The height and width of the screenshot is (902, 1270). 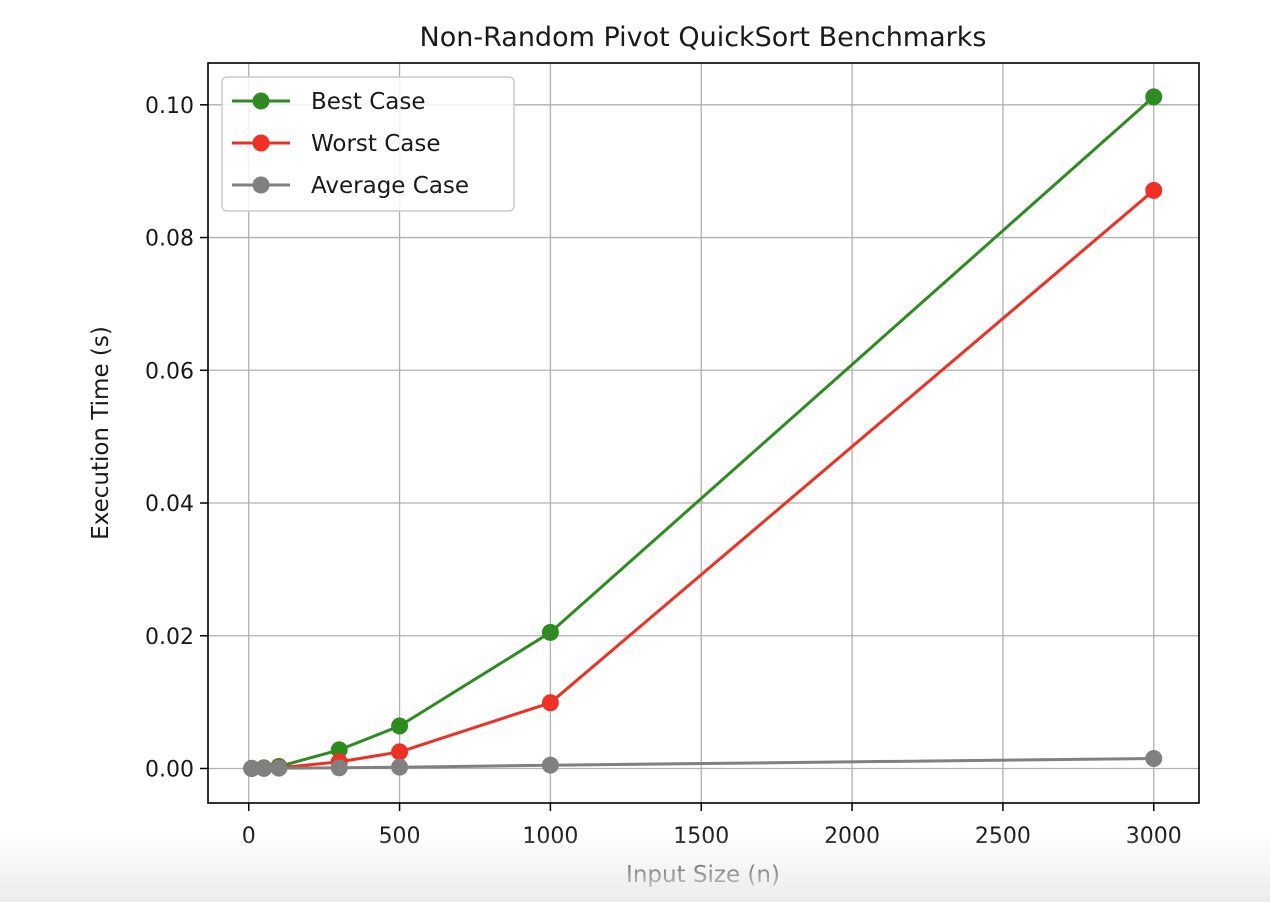 What do you see at coordinates (101, 433) in the screenshot?
I see `y-axis-label: Execution Time (s)` at bounding box center [101, 433].